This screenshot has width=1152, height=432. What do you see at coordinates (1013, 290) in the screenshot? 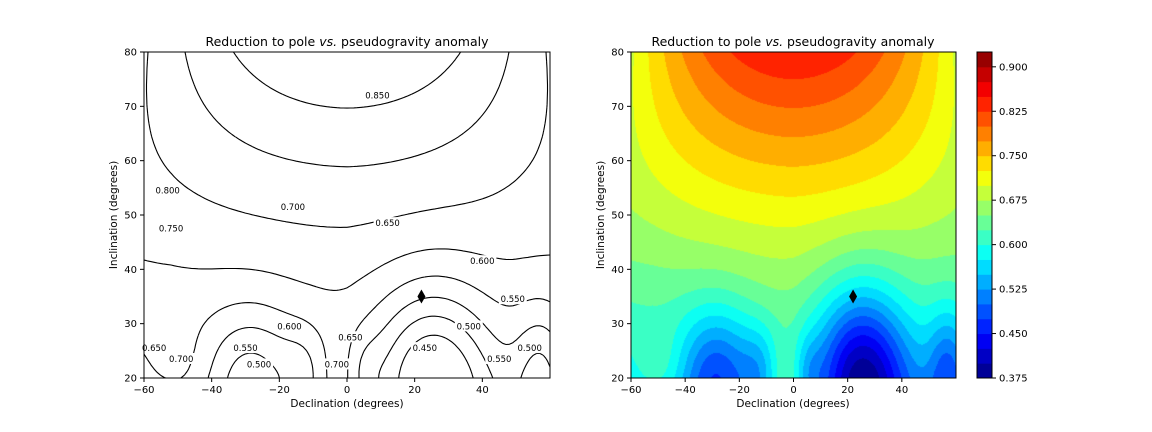
I see `colorbar-tick-label: 0.525` at bounding box center [1013, 290].